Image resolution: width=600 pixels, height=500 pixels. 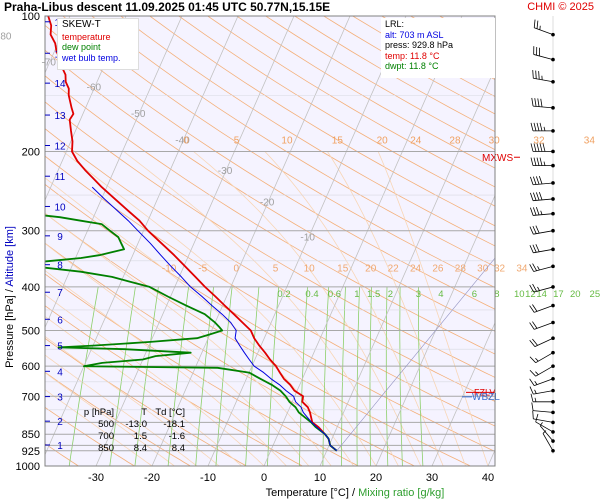 What do you see at coordinates (283, 294) in the screenshot?
I see `mixing-ratio-label: 0.2` at bounding box center [283, 294].